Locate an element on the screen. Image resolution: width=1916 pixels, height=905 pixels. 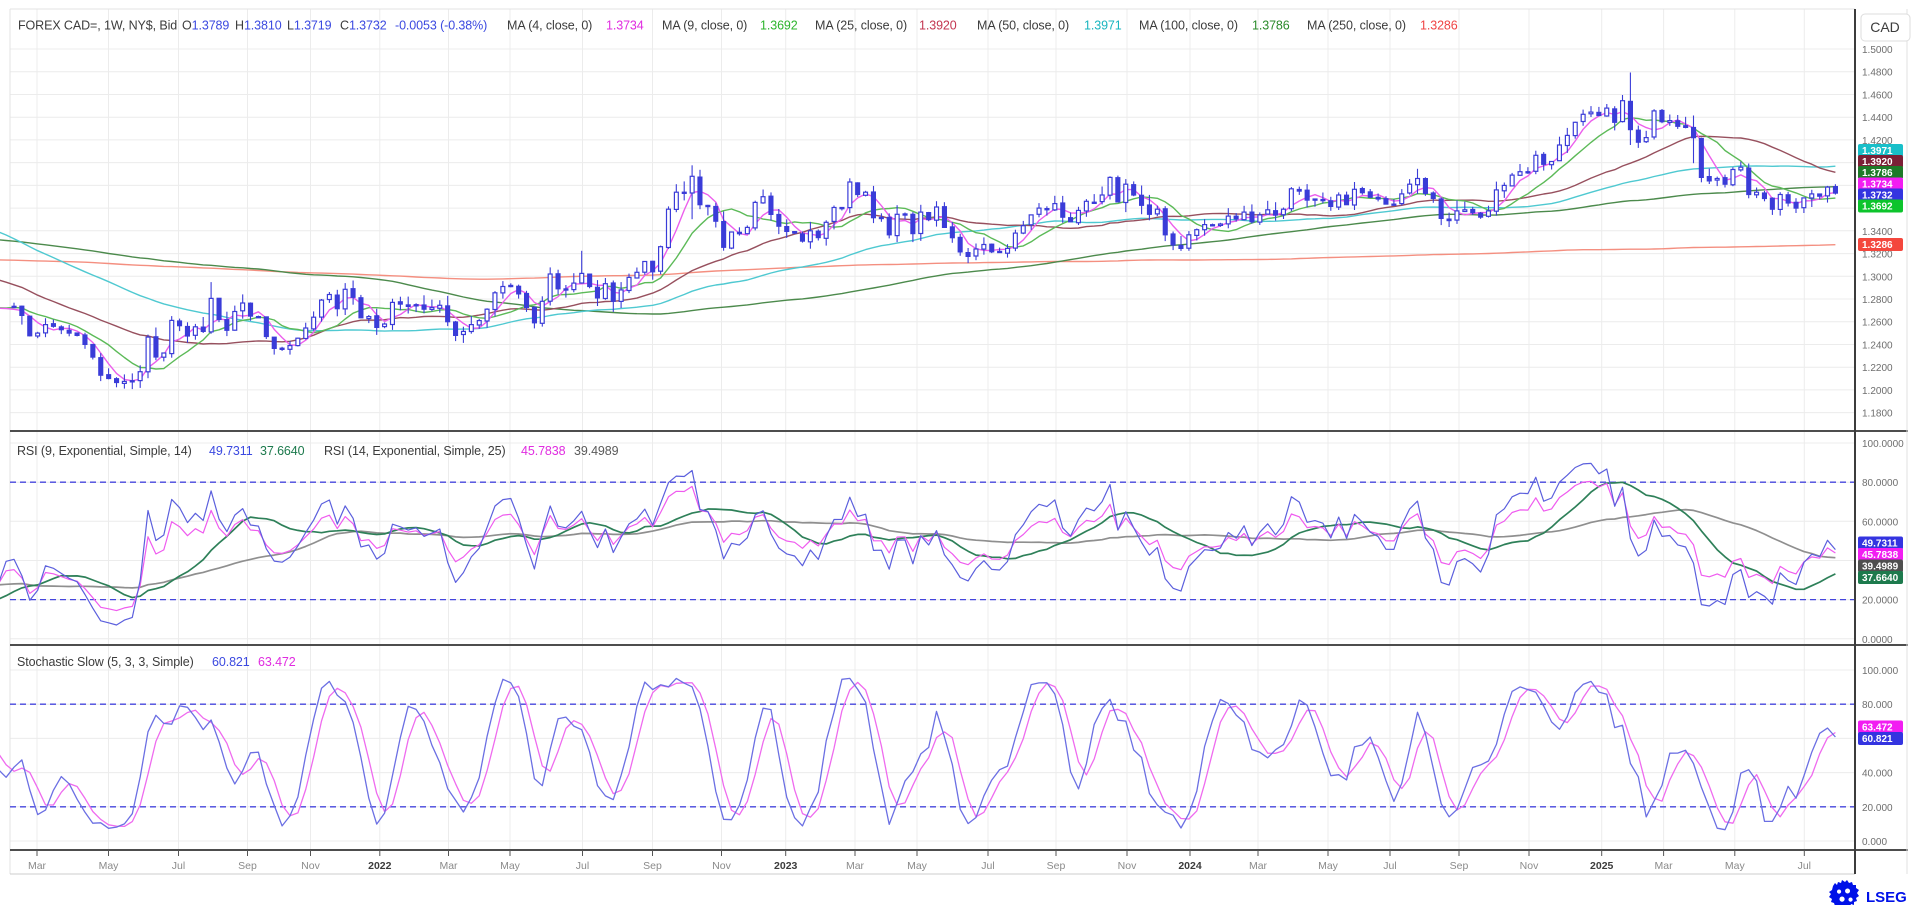
svg-text: 1.3732 is located at coordinates (1877, 196).